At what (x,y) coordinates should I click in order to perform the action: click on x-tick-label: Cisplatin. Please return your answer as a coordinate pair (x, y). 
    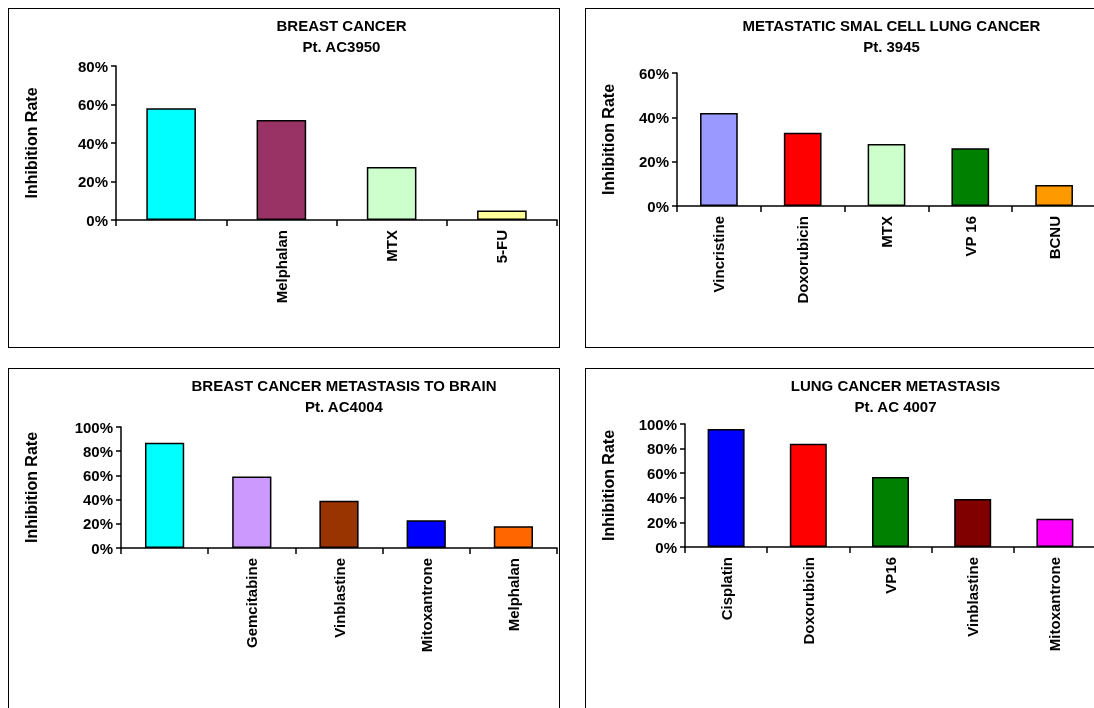
    Looking at the image, I should click on (726, 589).